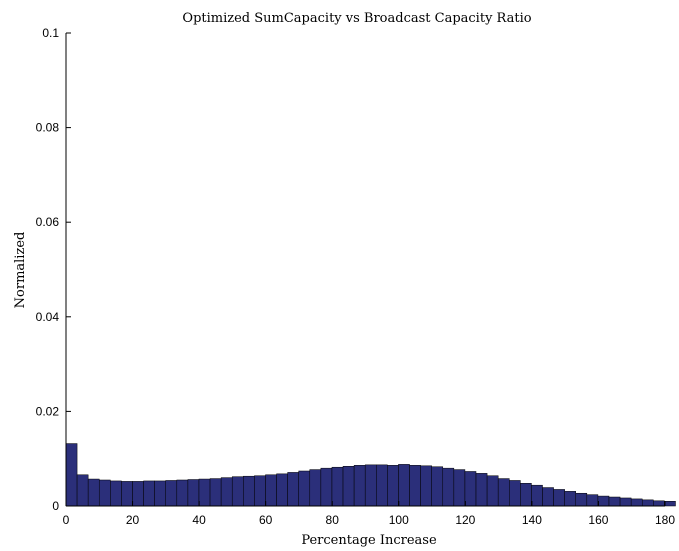  What do you see at coordinates (369, 540) in the screenshot?
I see `x-axis-label: Percentage Increase` at bounding box center [369, 540].